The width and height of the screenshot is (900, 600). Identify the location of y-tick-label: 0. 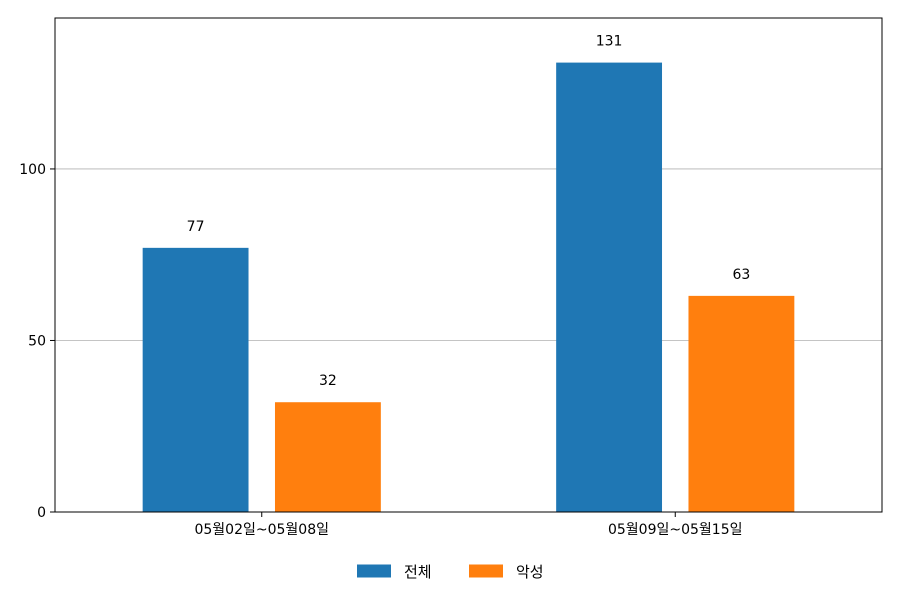
(41, 513).